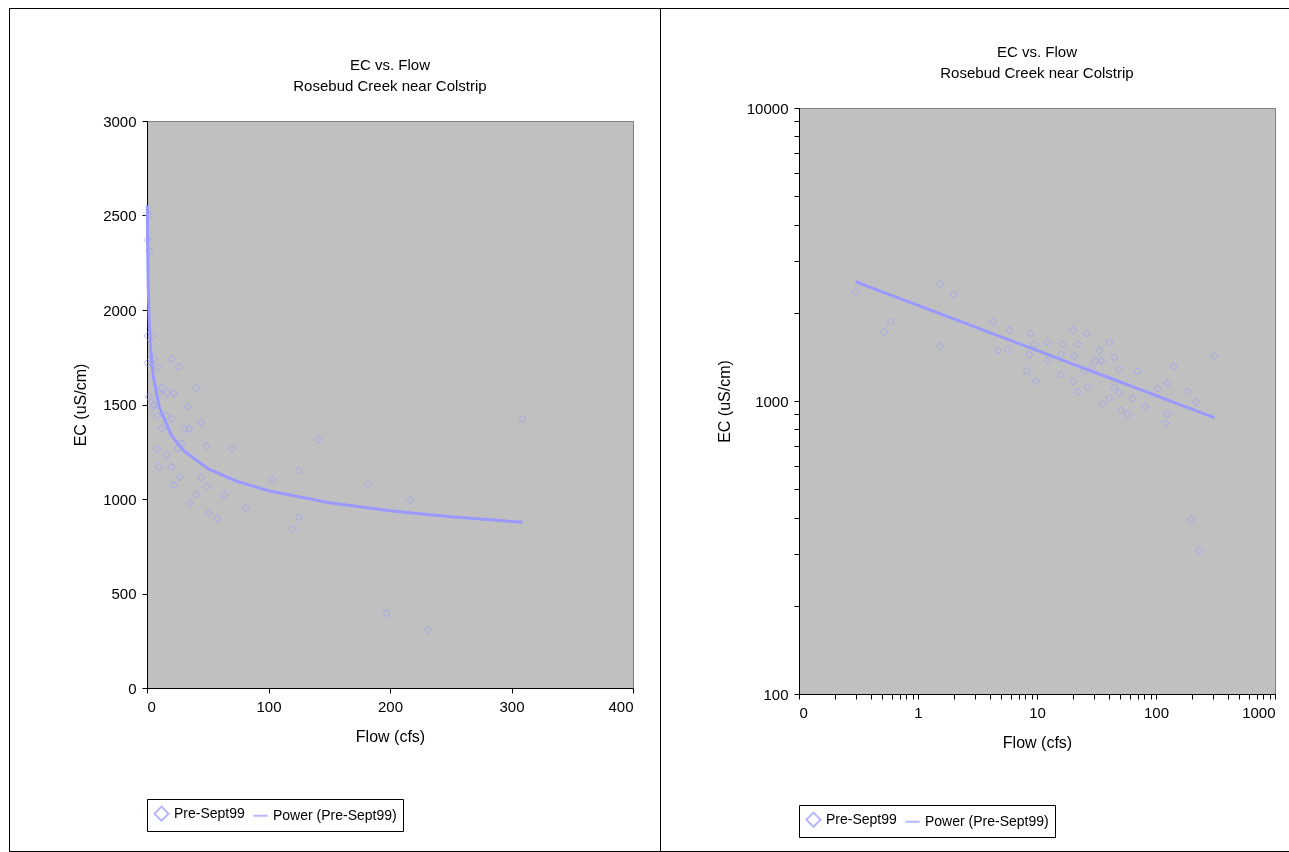  I want to click on x-tick-label: 10, so click(1037, 712).